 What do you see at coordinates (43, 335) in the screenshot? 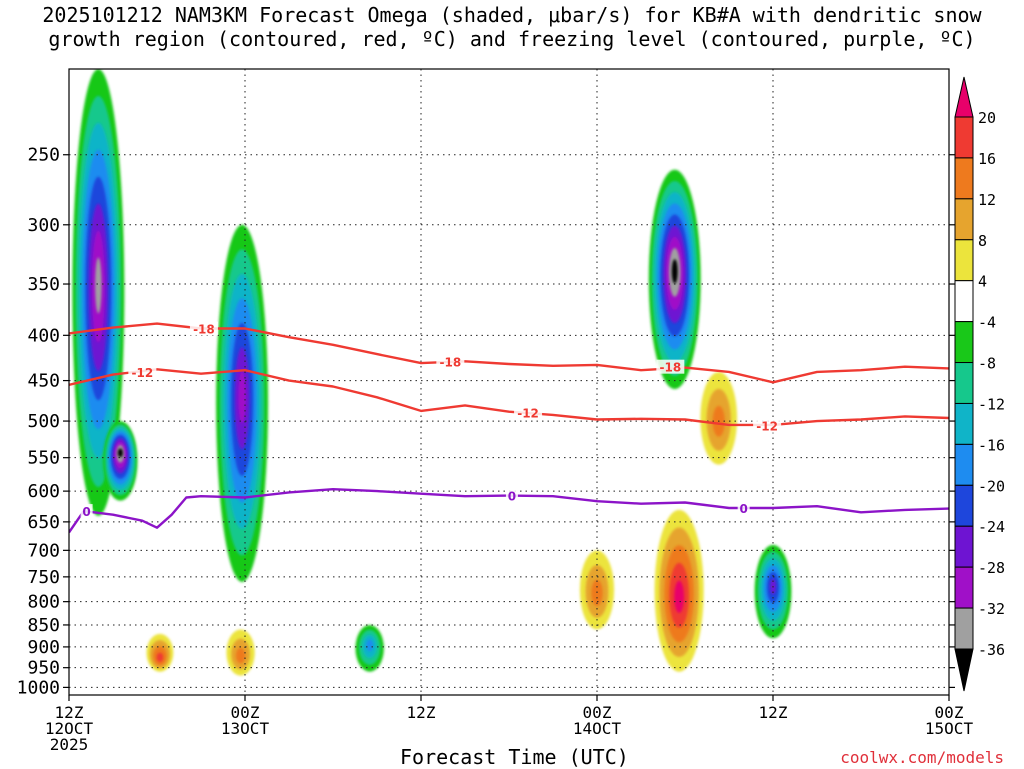
I see `y-tick-label: 400` at bounding box center [43, 335].